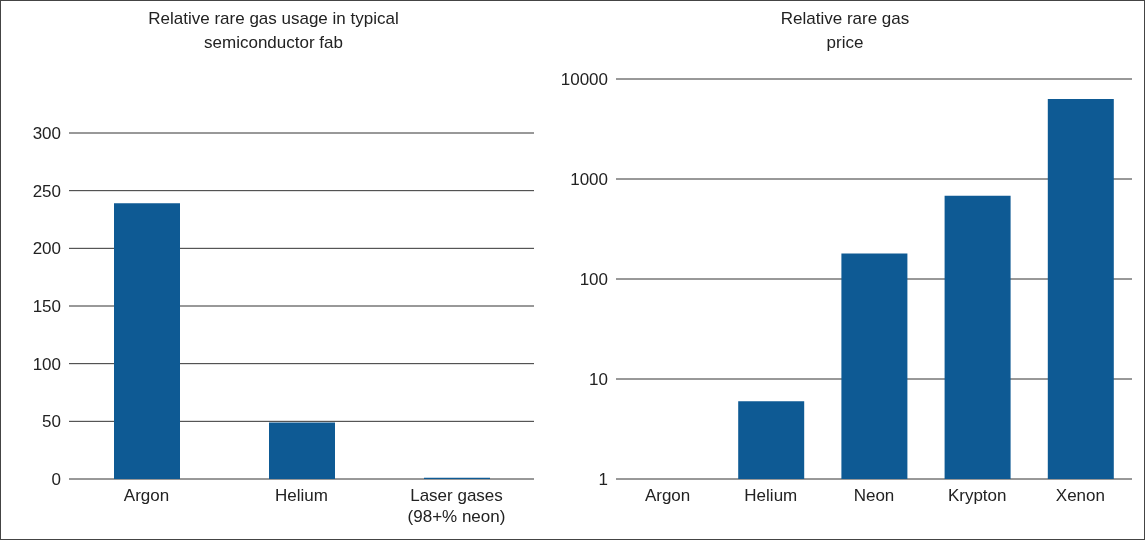  Describe the element at coordinates (46, 307) in the screenshot. I see `y-tick-label: 150` at that location.